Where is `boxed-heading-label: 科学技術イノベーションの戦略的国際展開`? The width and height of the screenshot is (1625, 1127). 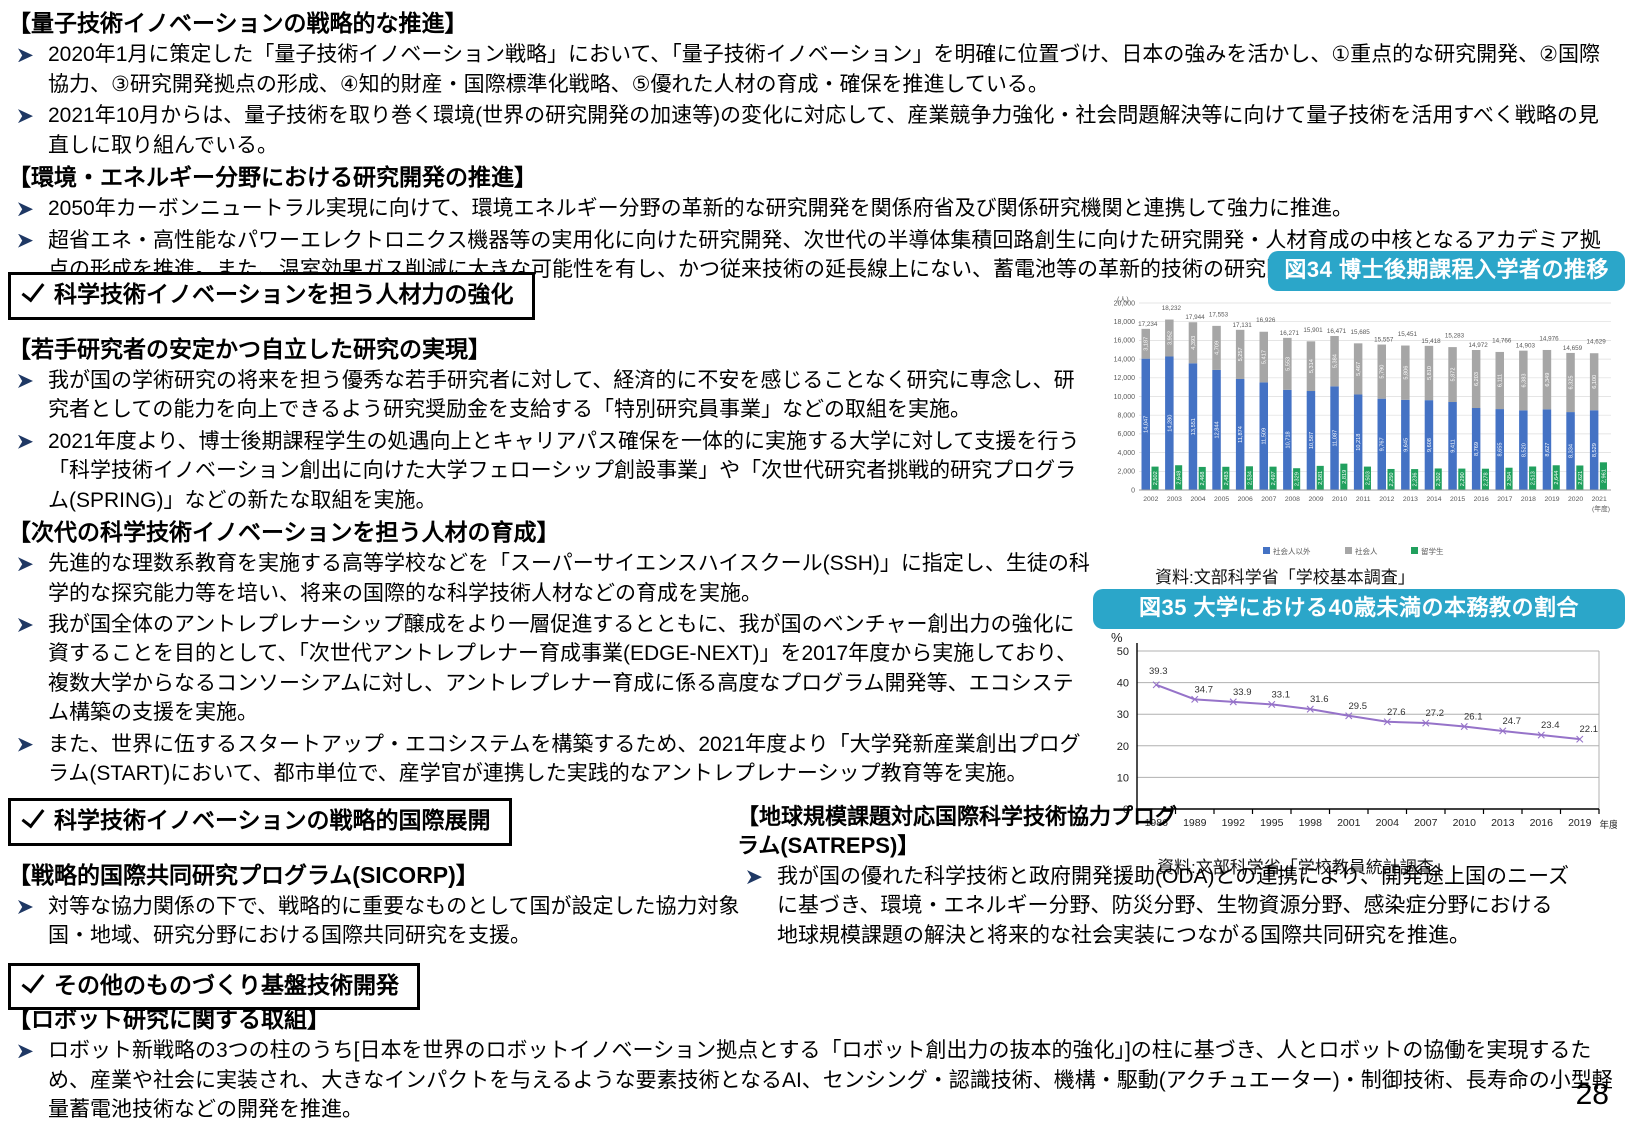
boxed-heading-label: 科学技術イノベーションの戦略的国際展開 is located at coordinates (272, 820).